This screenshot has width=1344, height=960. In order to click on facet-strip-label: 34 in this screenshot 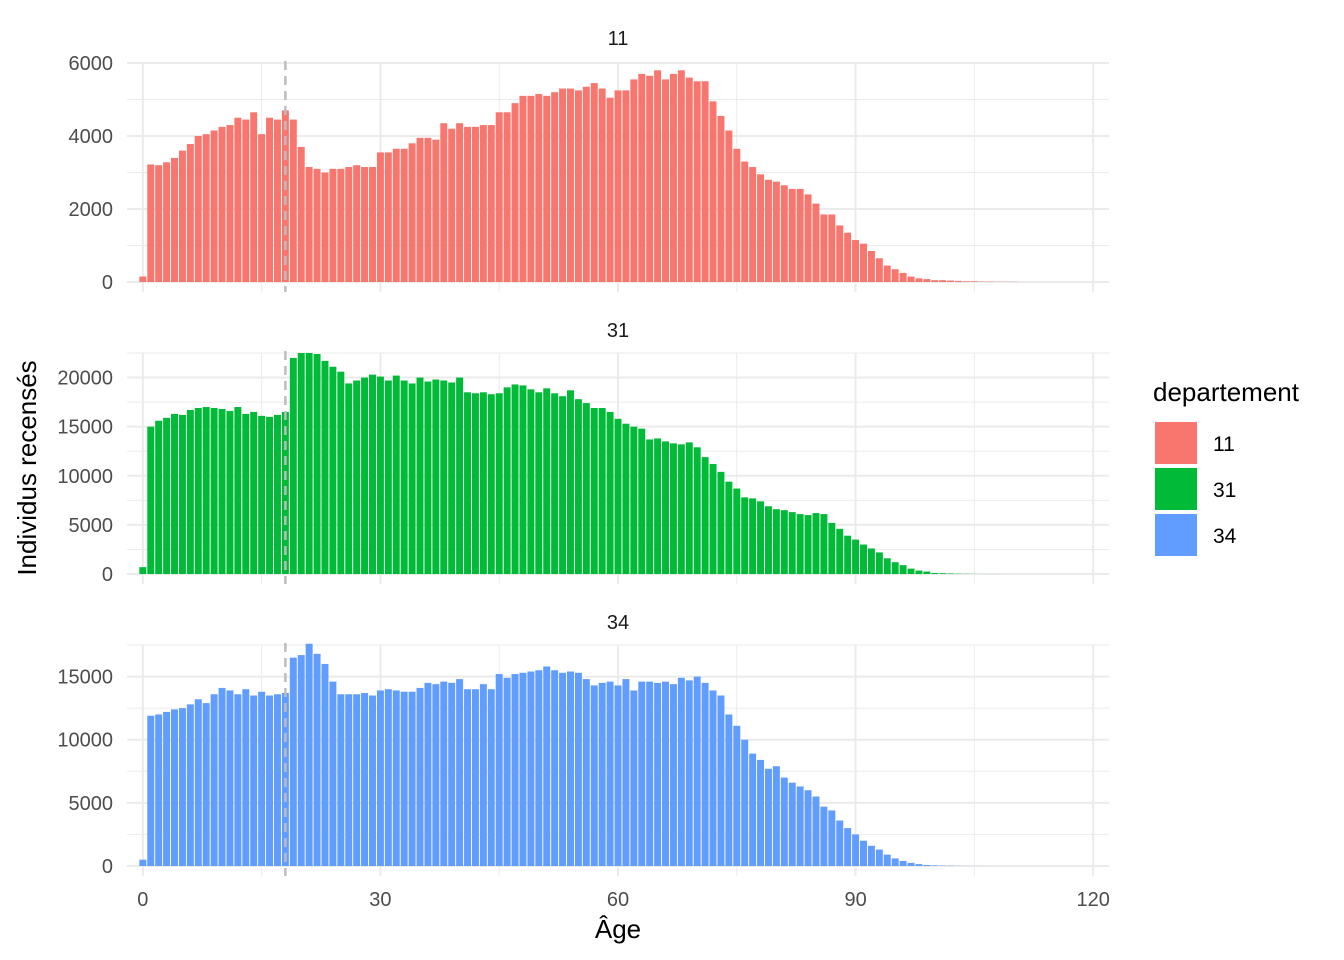, I will do `click(618, 623)`.